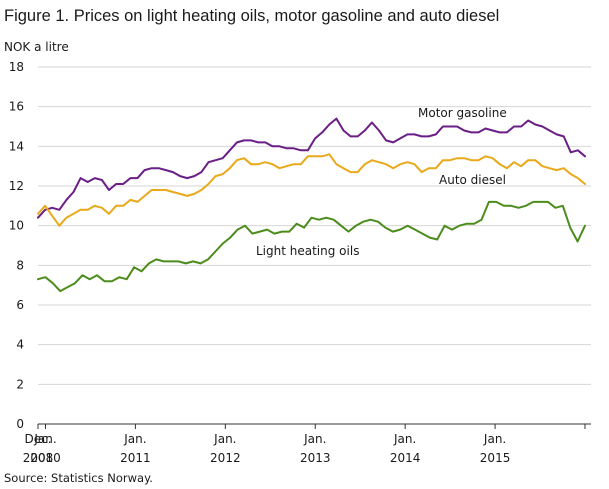 Image resolution: width=609 pixels, height=489 pixels. Describe the element at coordinates (462, 113) in the screenshot. I see `annotation-motor-gasoline: Motor gasoline` at that location.